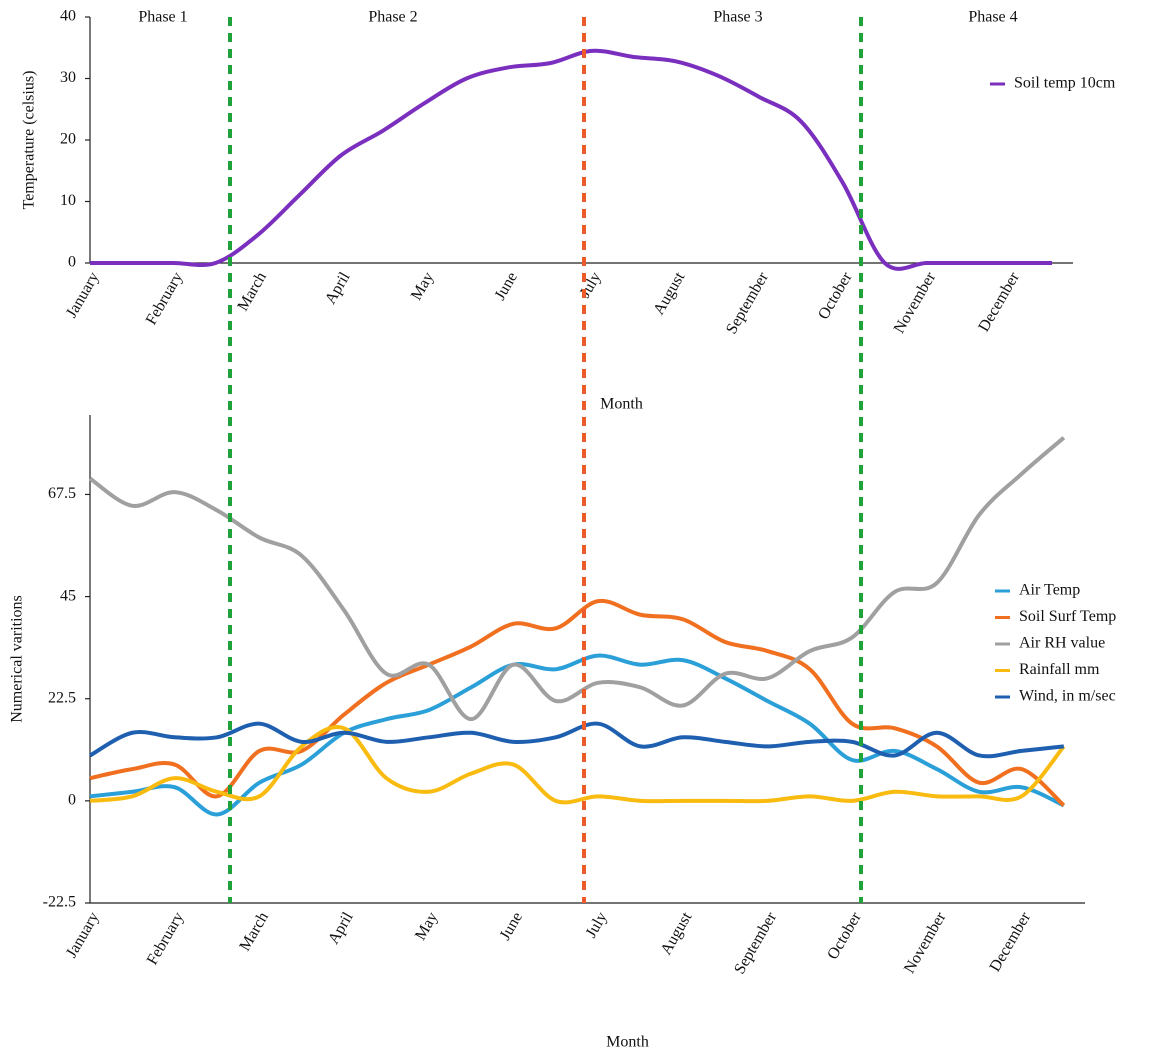  What do you see at coordinates (1065, 83) in the screenshot?
I see `legend-label: Soil temp 10cm` at bounding box center [1065, 83].